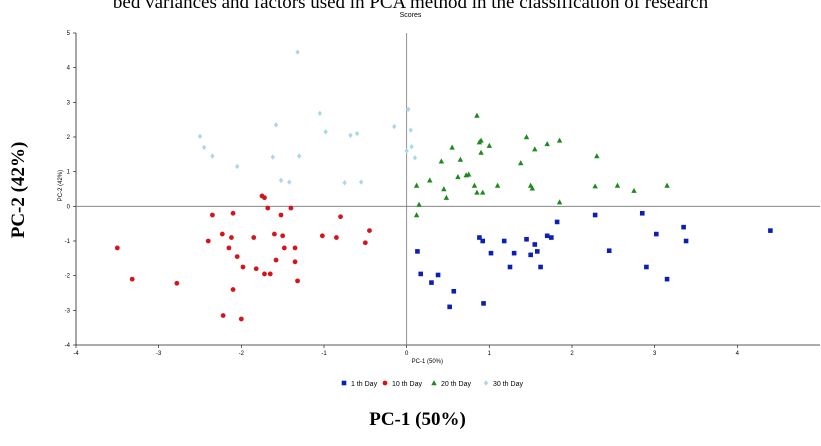 Image resolution: width=821 pixels, height=446 pixels. Describe the element at coordinates (410, 15) in the screenshot. I see `chart-title: Scores` at that location.